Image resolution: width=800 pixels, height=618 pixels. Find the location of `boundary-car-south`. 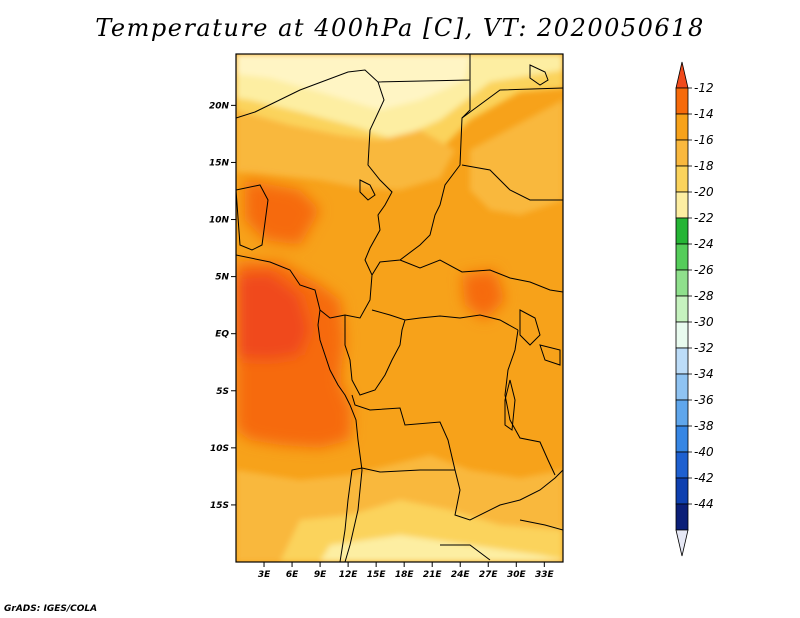

boundary-car-south is located at coordinates (481, 276).